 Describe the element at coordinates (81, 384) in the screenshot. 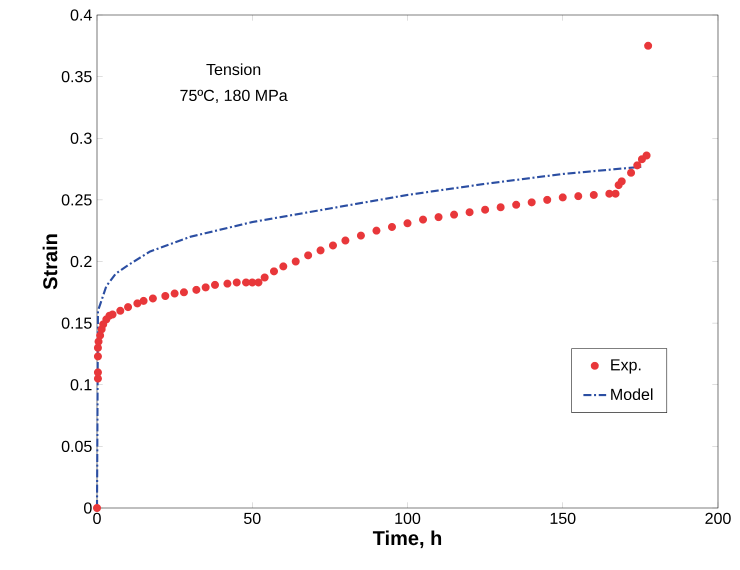

I see `y-tick-label: 0.1` at that location.